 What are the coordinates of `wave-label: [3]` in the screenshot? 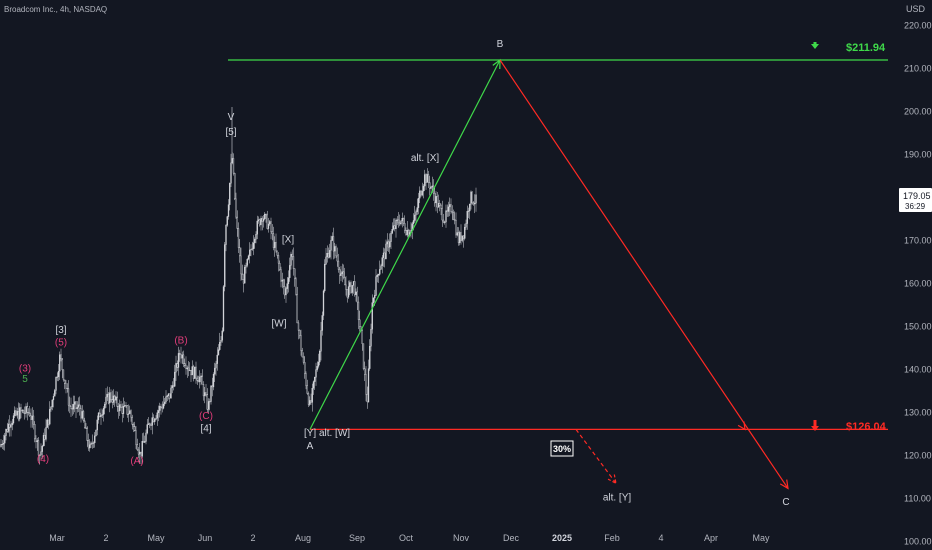 It's located at (60, 330).